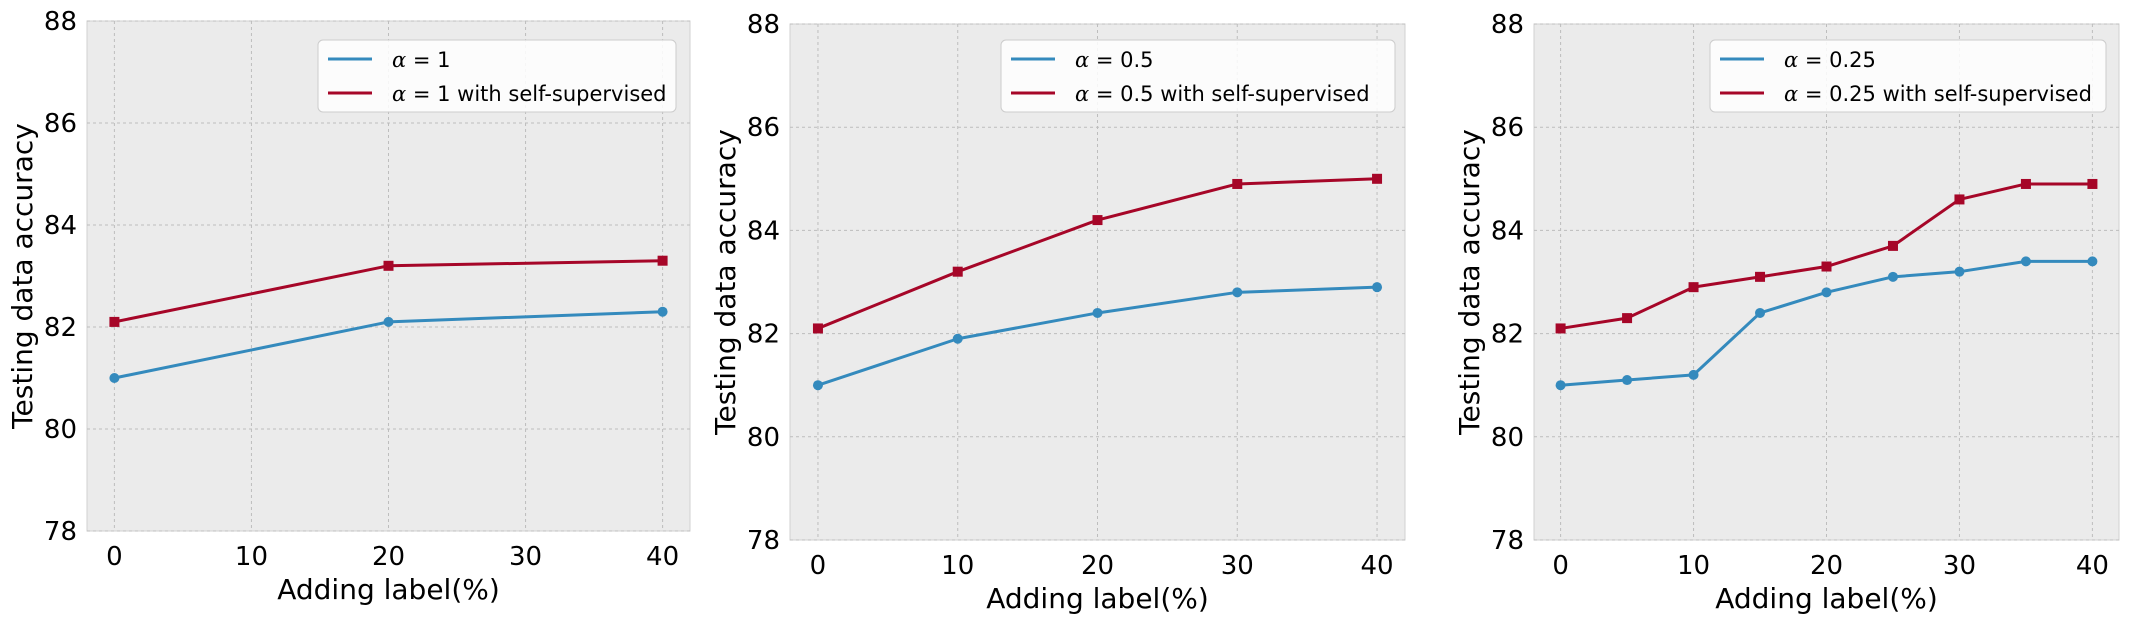 The image size is (2133, 622). What do you see at coordinates (1830, 60) in the screenshot?
I see `legend-entry: α = 0.25` at bounding box center [1830, 60].